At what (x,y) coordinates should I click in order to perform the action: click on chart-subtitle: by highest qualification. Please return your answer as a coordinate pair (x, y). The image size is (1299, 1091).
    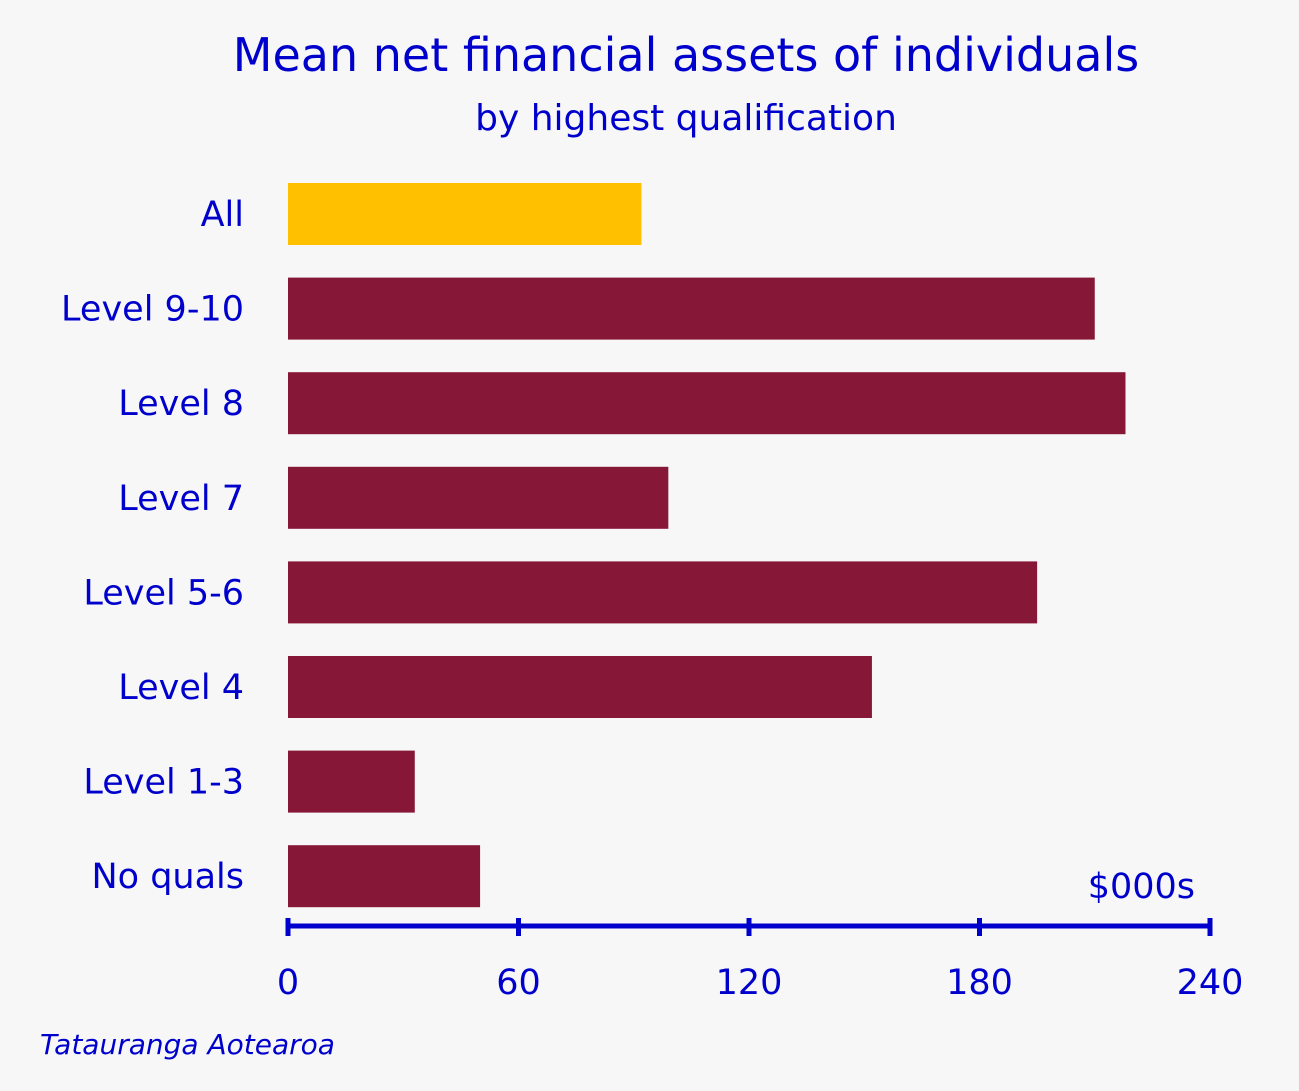
    Looking at the image, I should click on (686, 118).